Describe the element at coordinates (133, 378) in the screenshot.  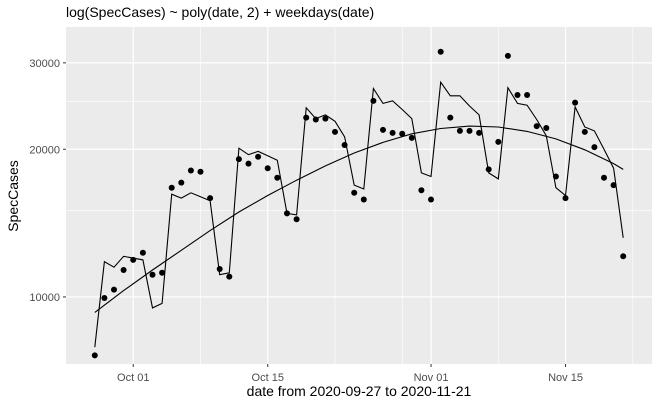
I see `x-tick-label: Oct 01` at that location.